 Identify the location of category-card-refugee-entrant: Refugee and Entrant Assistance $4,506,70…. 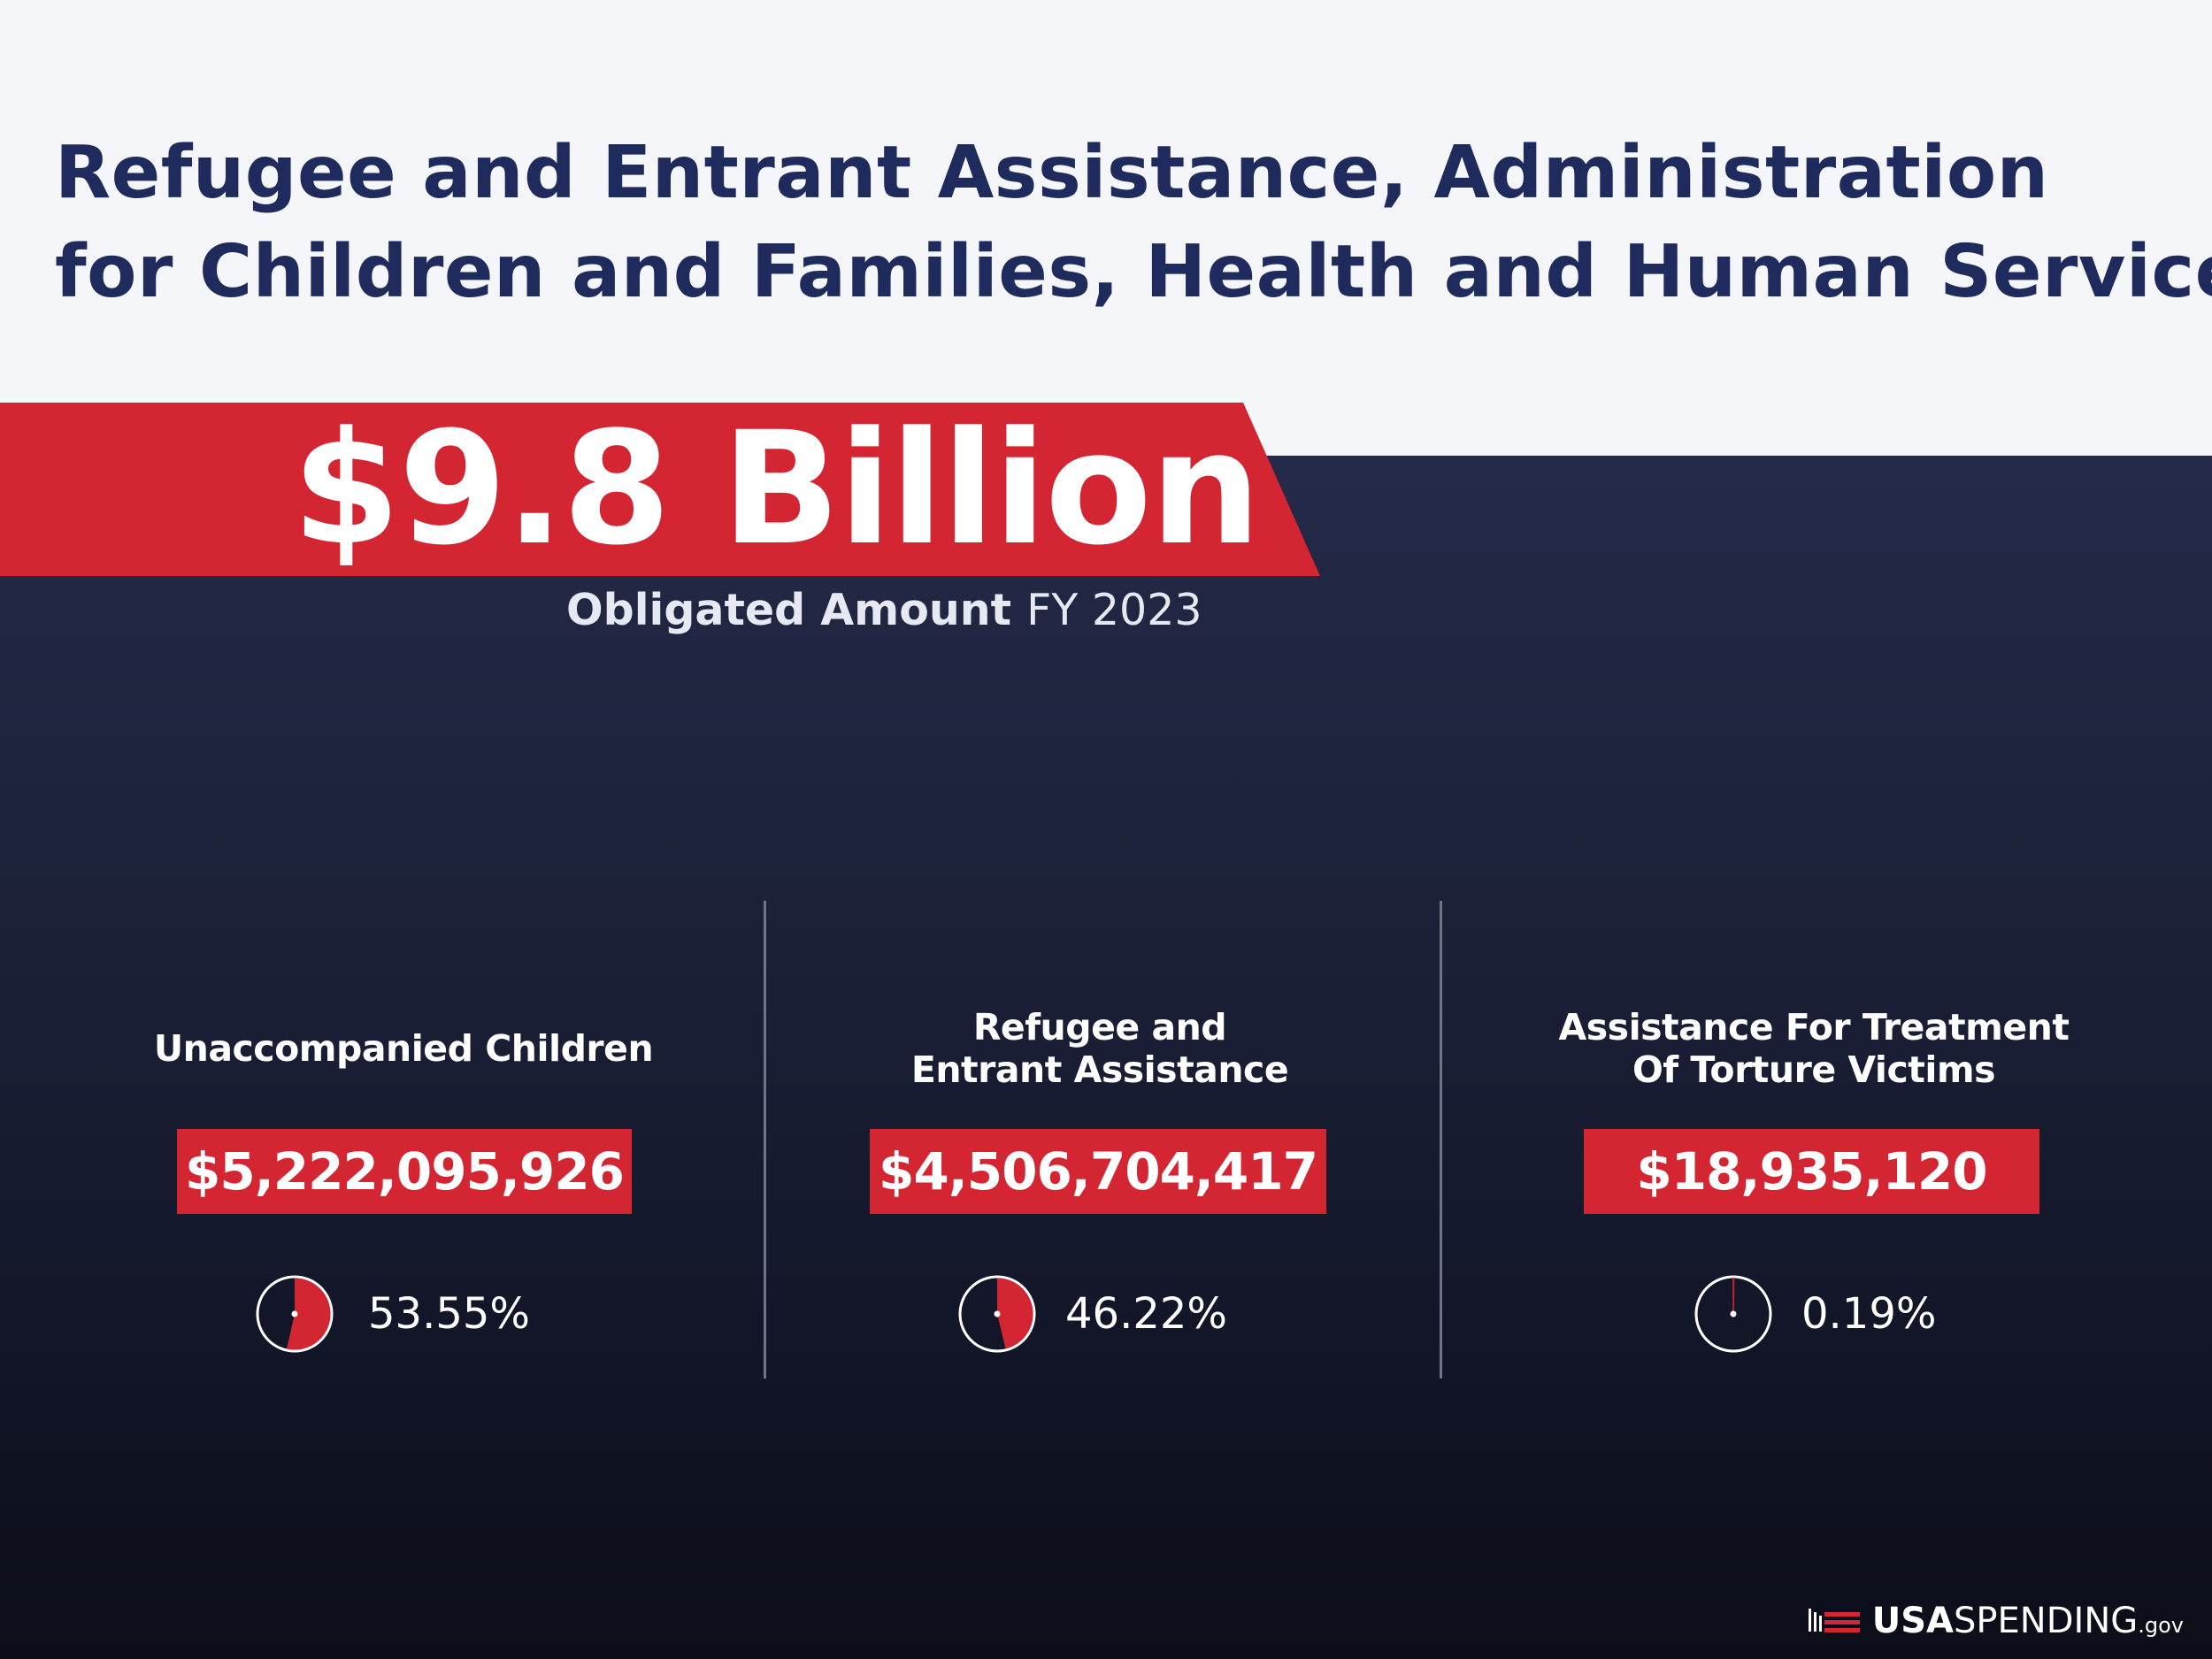
(1100, 1204).